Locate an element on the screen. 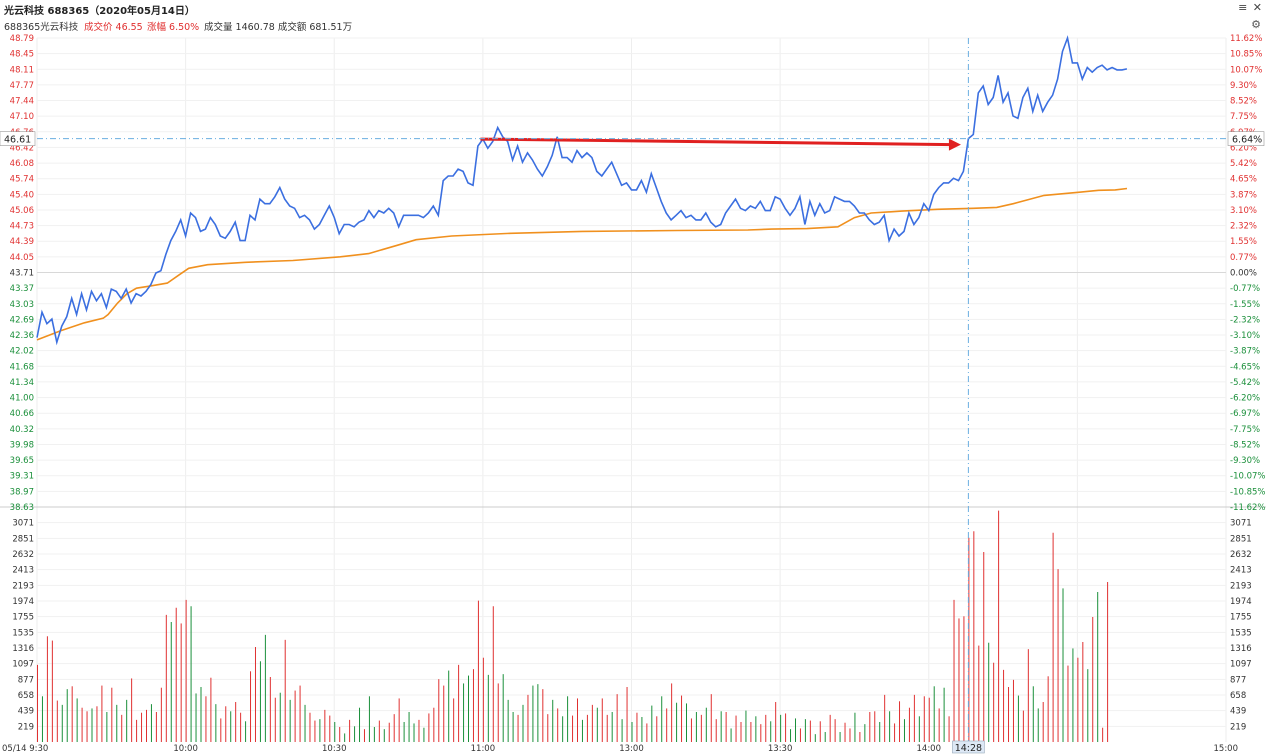 The image size is (1266, 754). volume-tick-label-left: 877 is located at coordinates (26, 680).